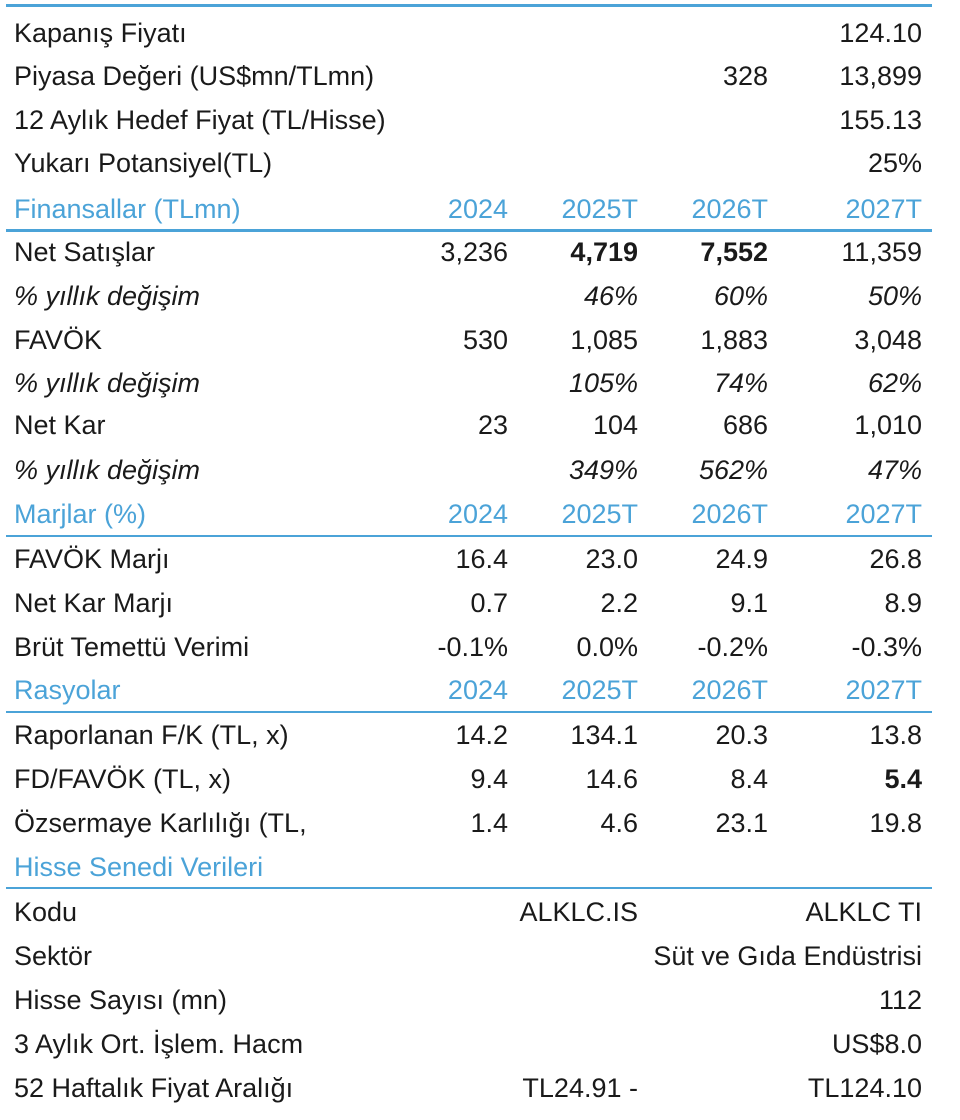 The width and height of the screenshot is (960, 1120). Describe the element at coordinates (469, 712) in the screenshot. I see `ratios-divider` at that location.